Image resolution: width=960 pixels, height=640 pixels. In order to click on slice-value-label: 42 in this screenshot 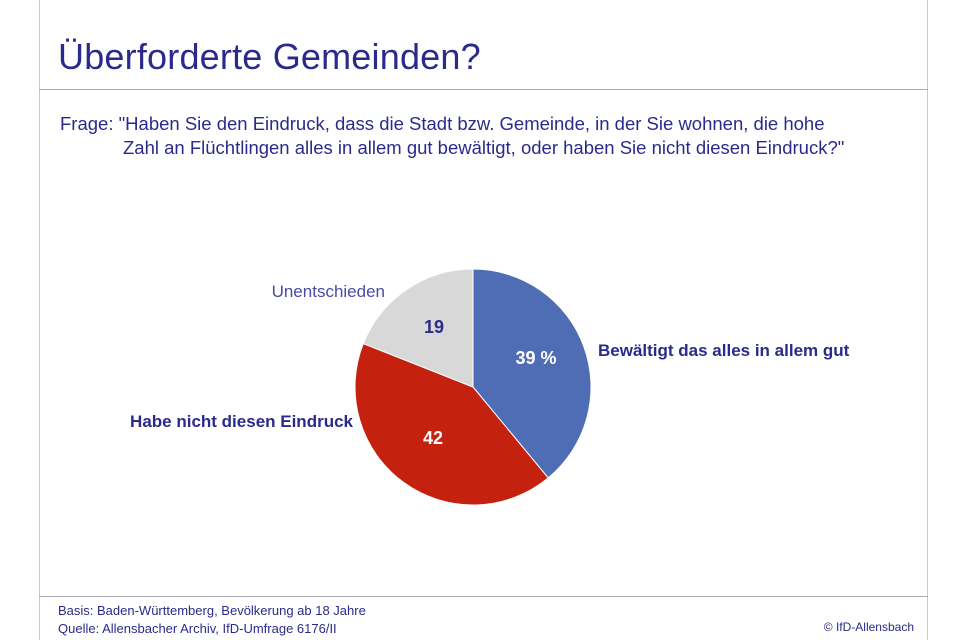, I will do `click(433, 438)`.